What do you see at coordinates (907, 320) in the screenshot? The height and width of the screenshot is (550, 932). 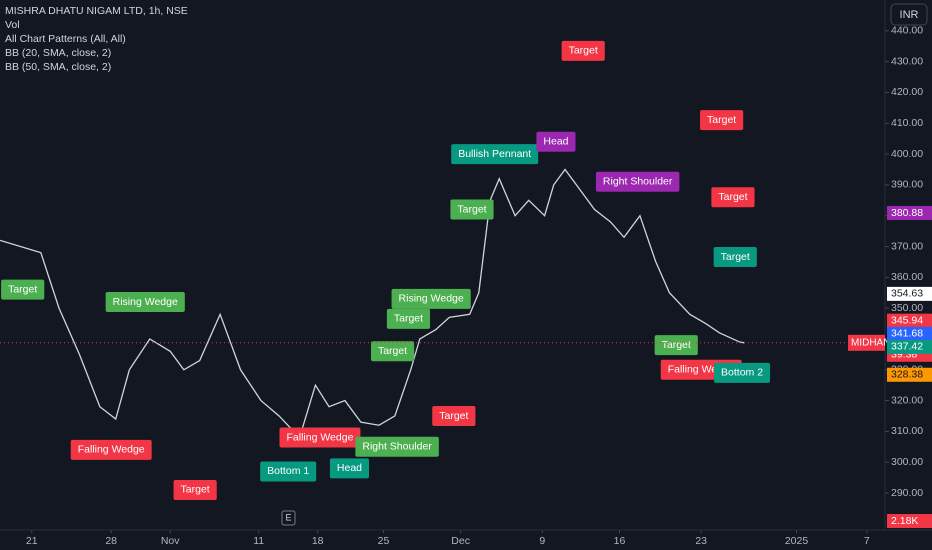 I see `price-label: 345.94` at bounding box center [907, 320].